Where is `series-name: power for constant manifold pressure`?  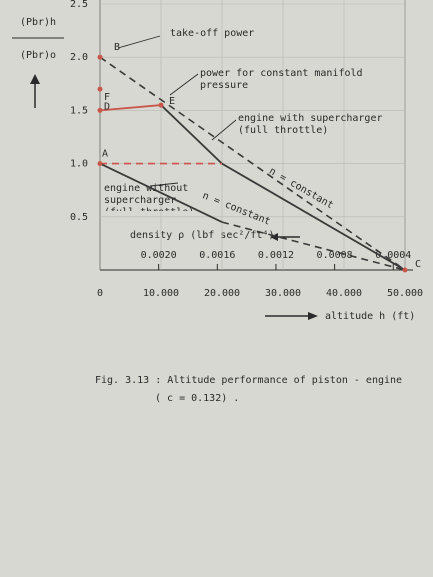
series-name: power for constant manifold pressure is located at coordinates (281, 79).